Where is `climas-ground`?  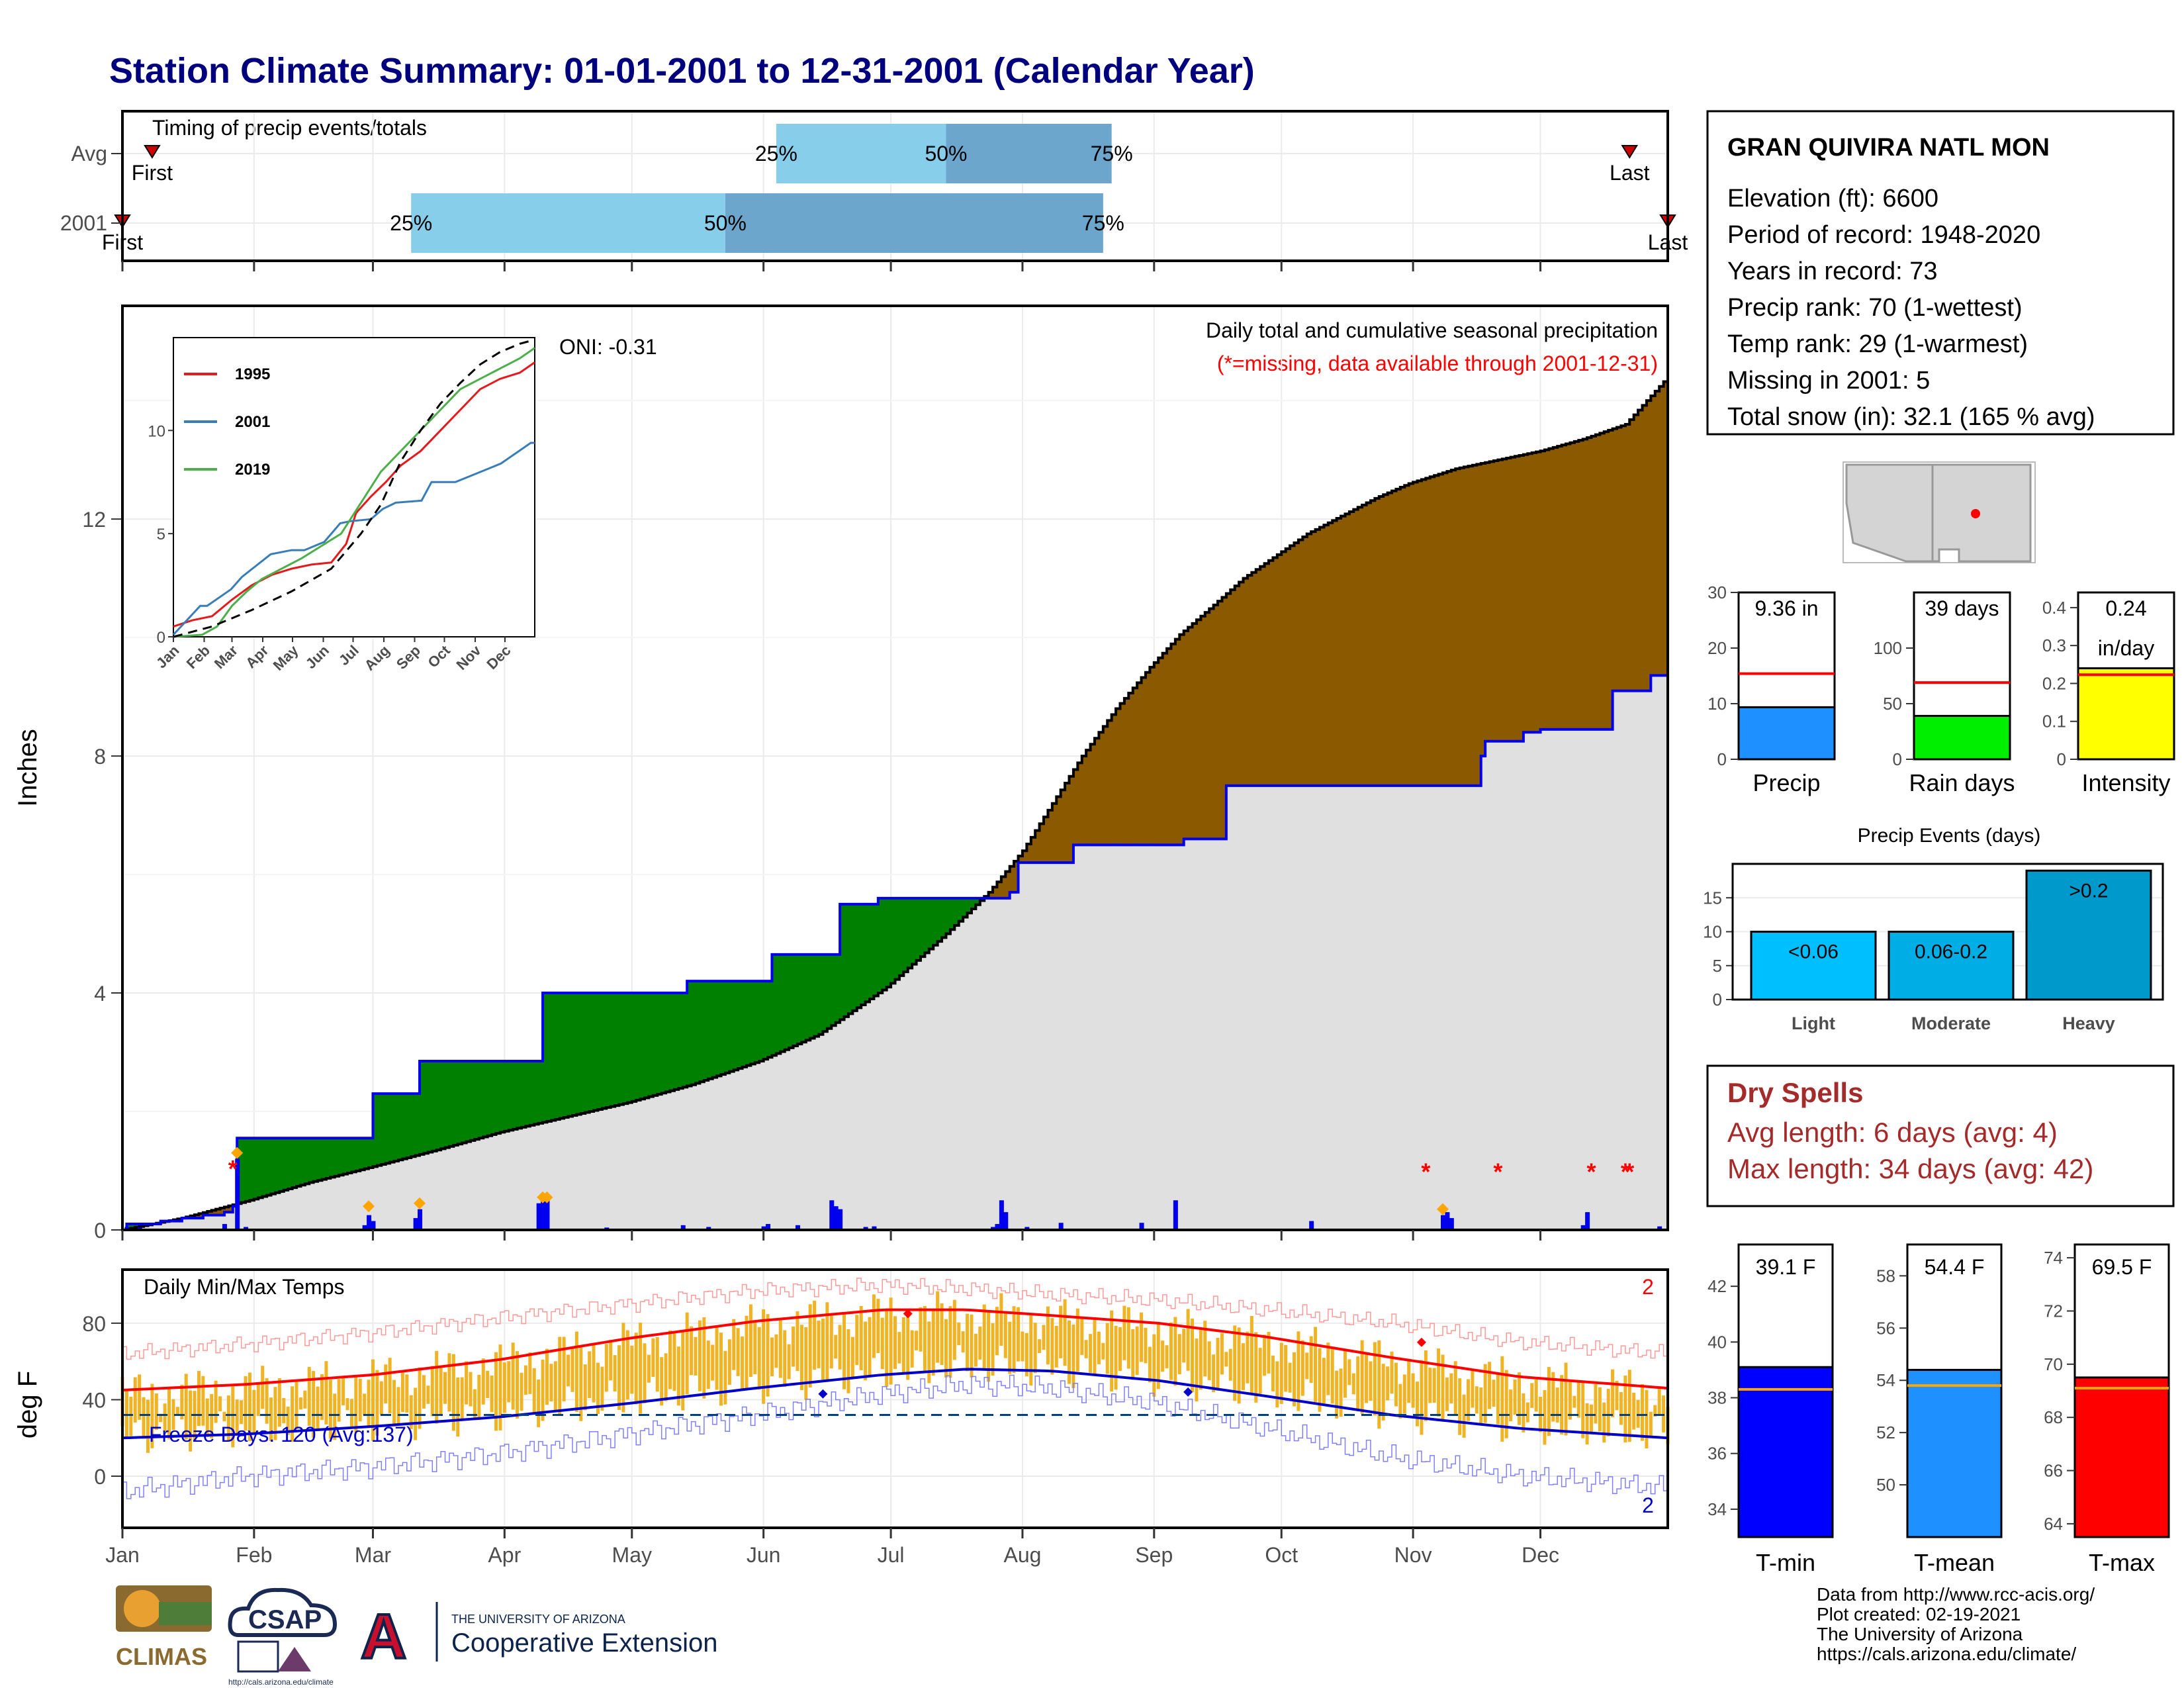 climas-ground is located at coordinates (186, 1614).